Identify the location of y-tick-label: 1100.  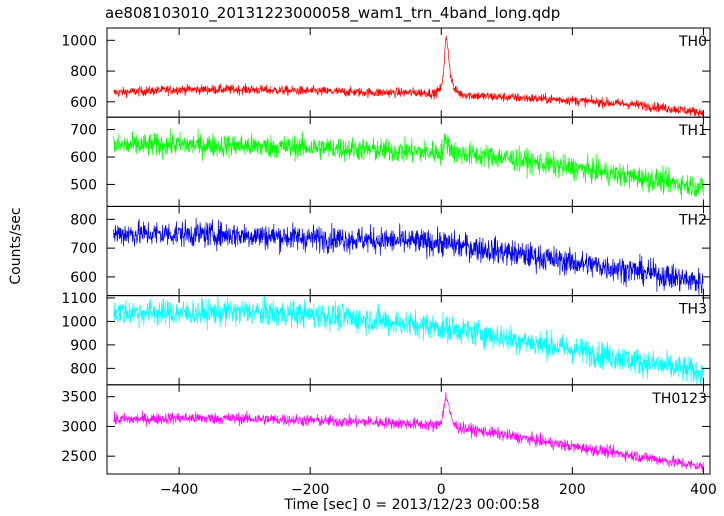
(79, 299).